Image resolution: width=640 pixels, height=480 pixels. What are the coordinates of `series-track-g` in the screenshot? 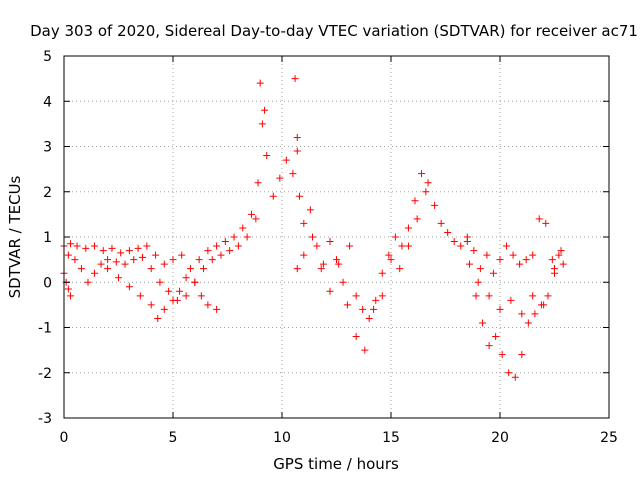 It's located at (515, 314).